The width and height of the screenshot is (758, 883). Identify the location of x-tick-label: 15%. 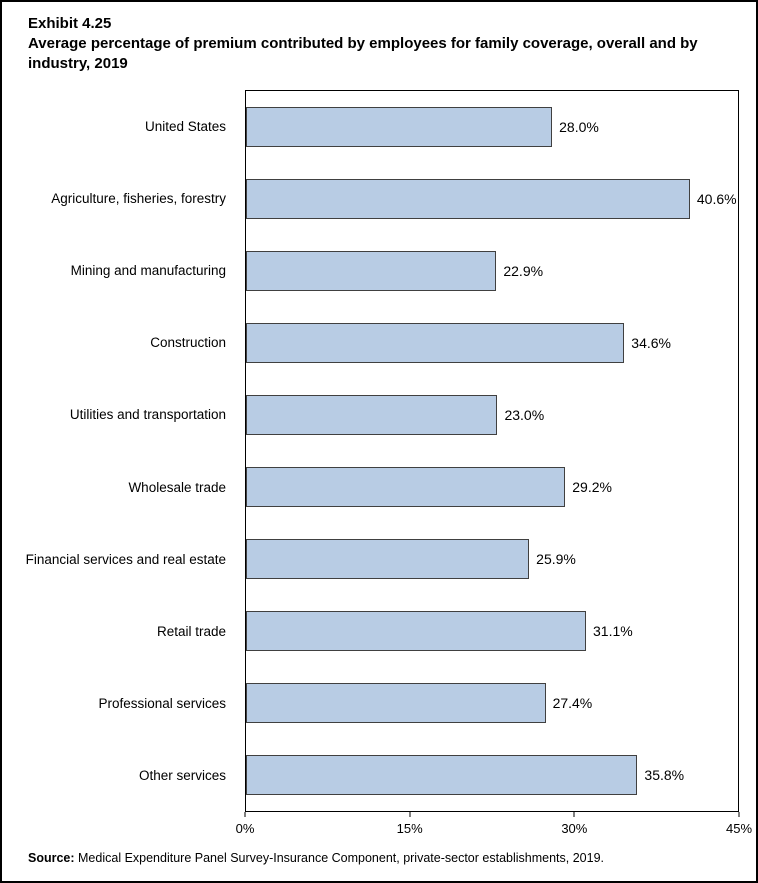
(409, 828).